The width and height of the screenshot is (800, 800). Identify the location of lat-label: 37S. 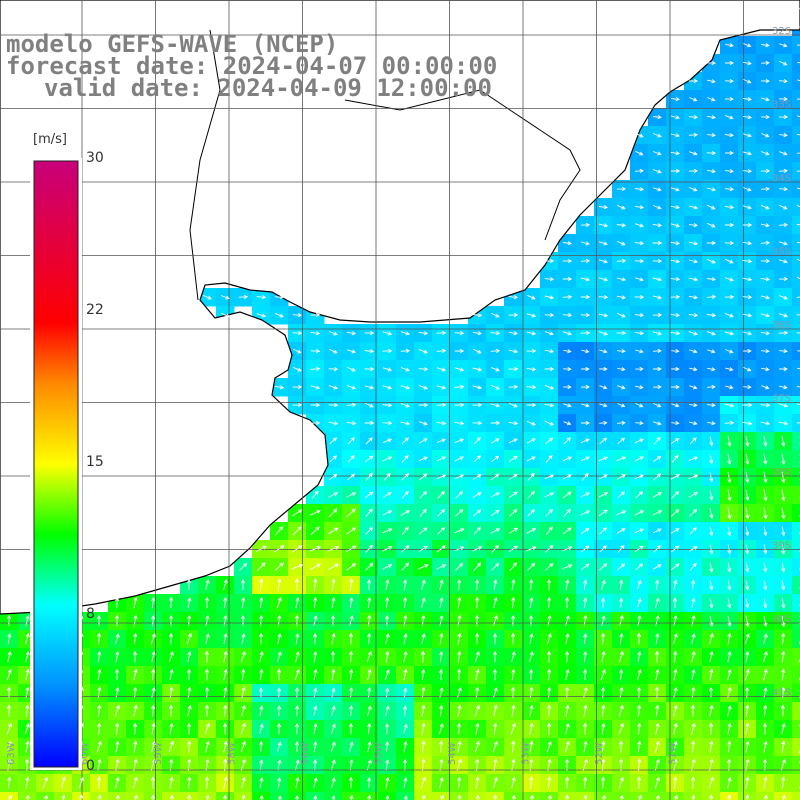
(781, 399).